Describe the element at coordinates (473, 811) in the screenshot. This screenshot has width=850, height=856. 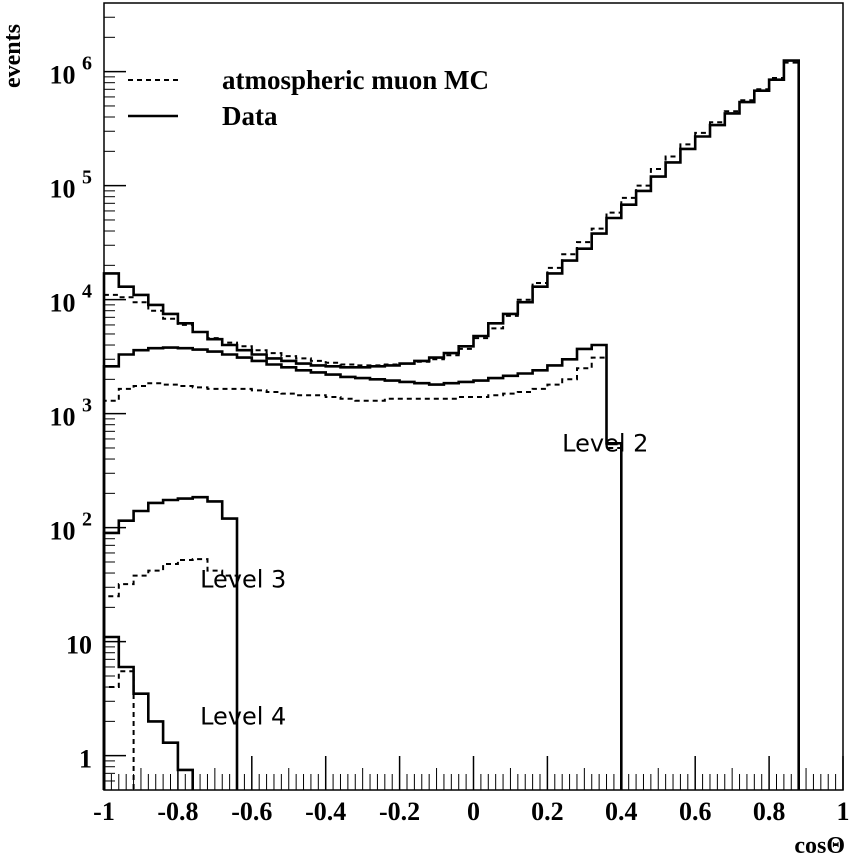
I see `x-tick-label: 0` at that location.